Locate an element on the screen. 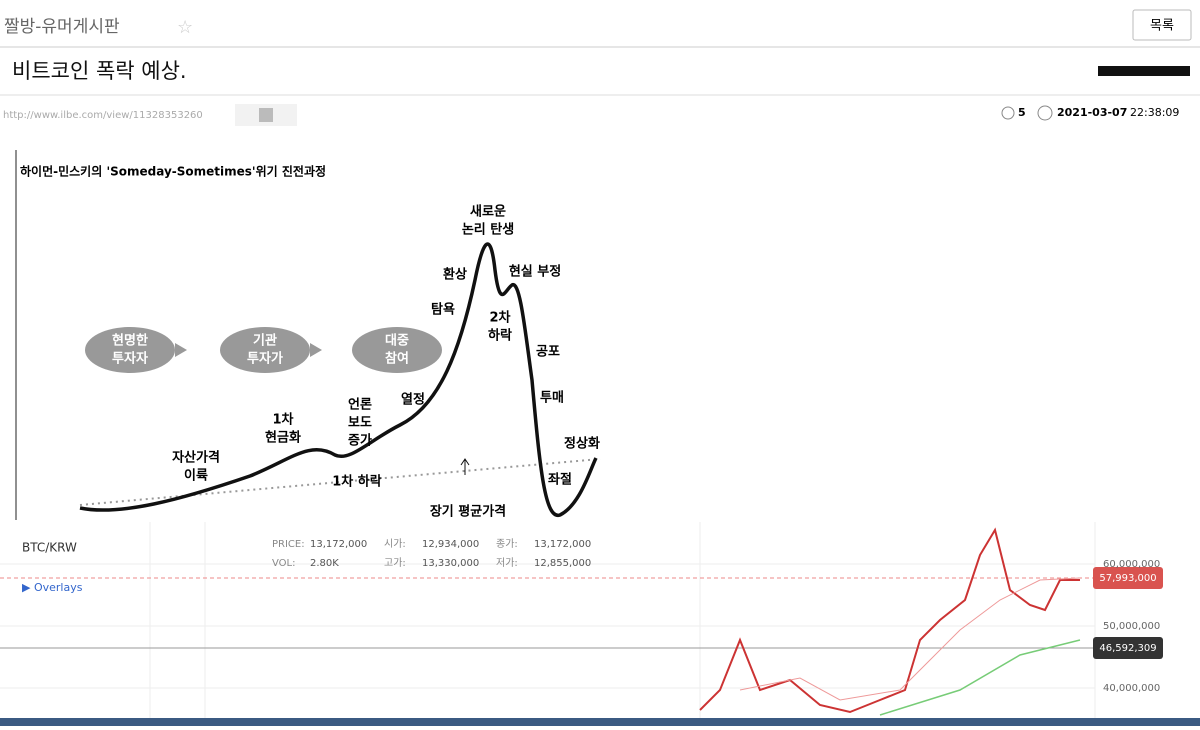 The image size is (1200, 730). stage-text: 이륙 is located at coordinates (196, 476).